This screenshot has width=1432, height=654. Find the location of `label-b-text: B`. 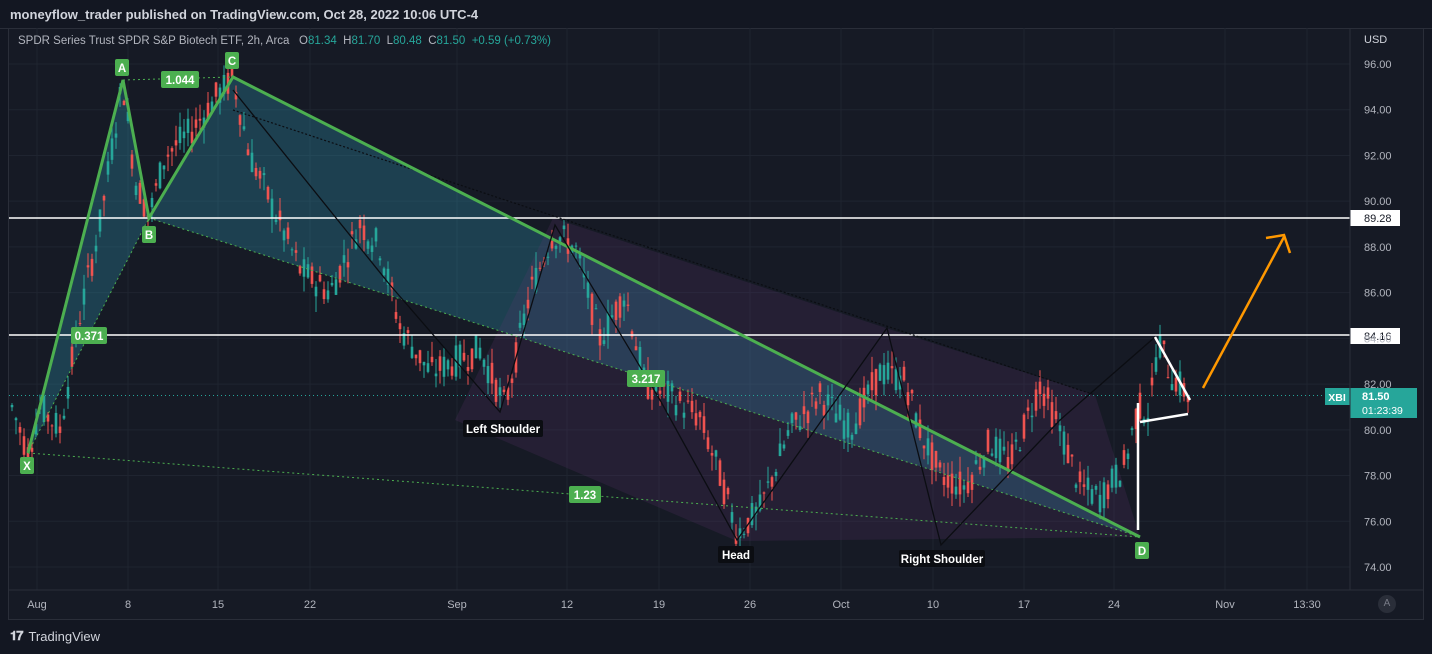

label-b-text: B is located at coordinates (149, 236).